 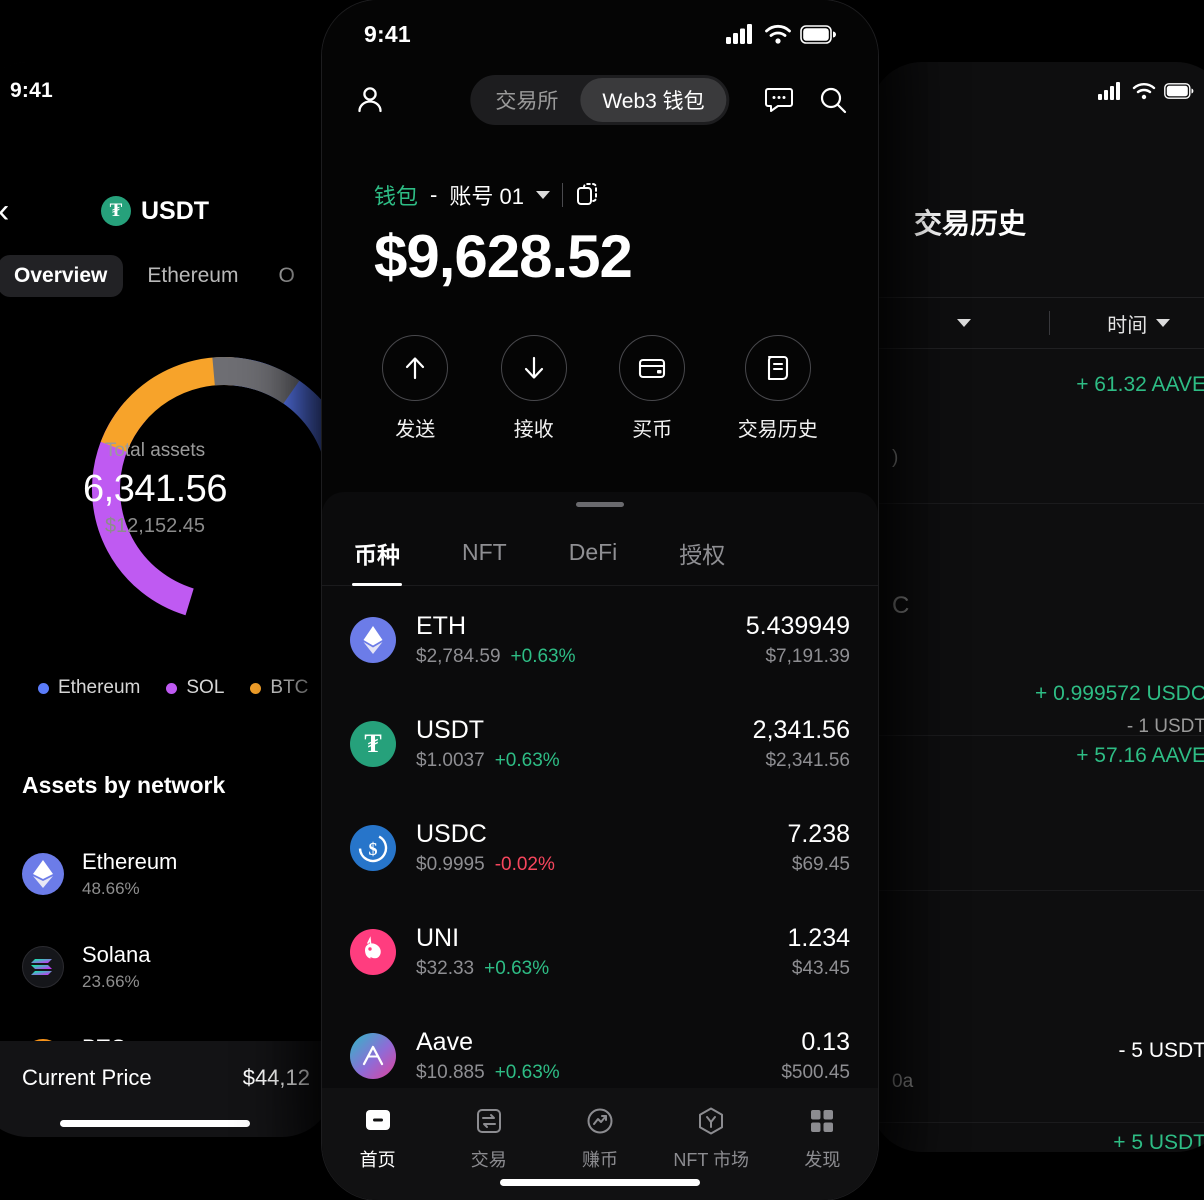 I want to click on table-row: - 5 USDT 0a, so click(x=1037, y=1007).